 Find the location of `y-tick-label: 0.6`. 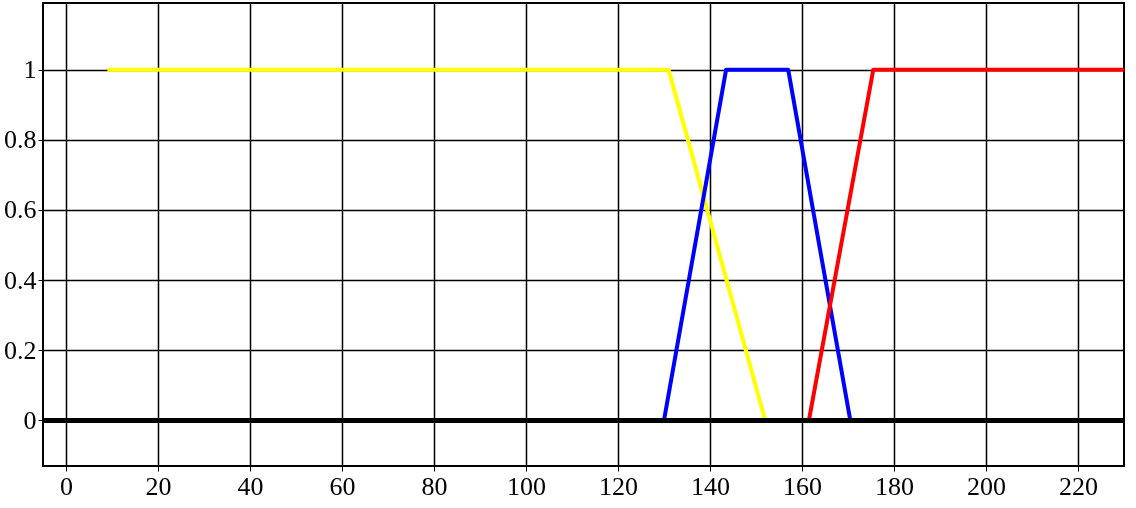

y-tick-label: 0.6 is located at coordinates (20, 210).